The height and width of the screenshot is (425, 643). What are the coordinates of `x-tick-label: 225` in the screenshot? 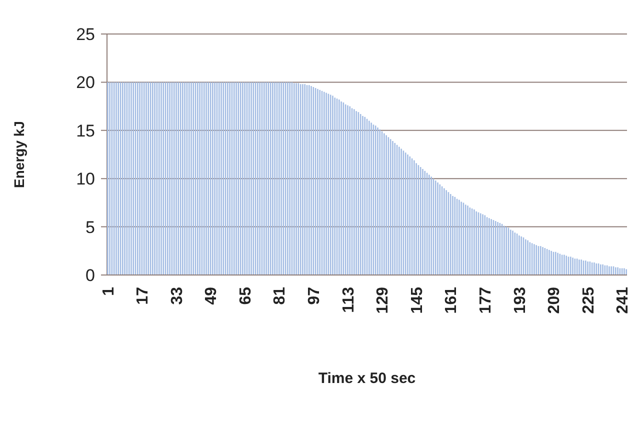 It's located at (589, 300).